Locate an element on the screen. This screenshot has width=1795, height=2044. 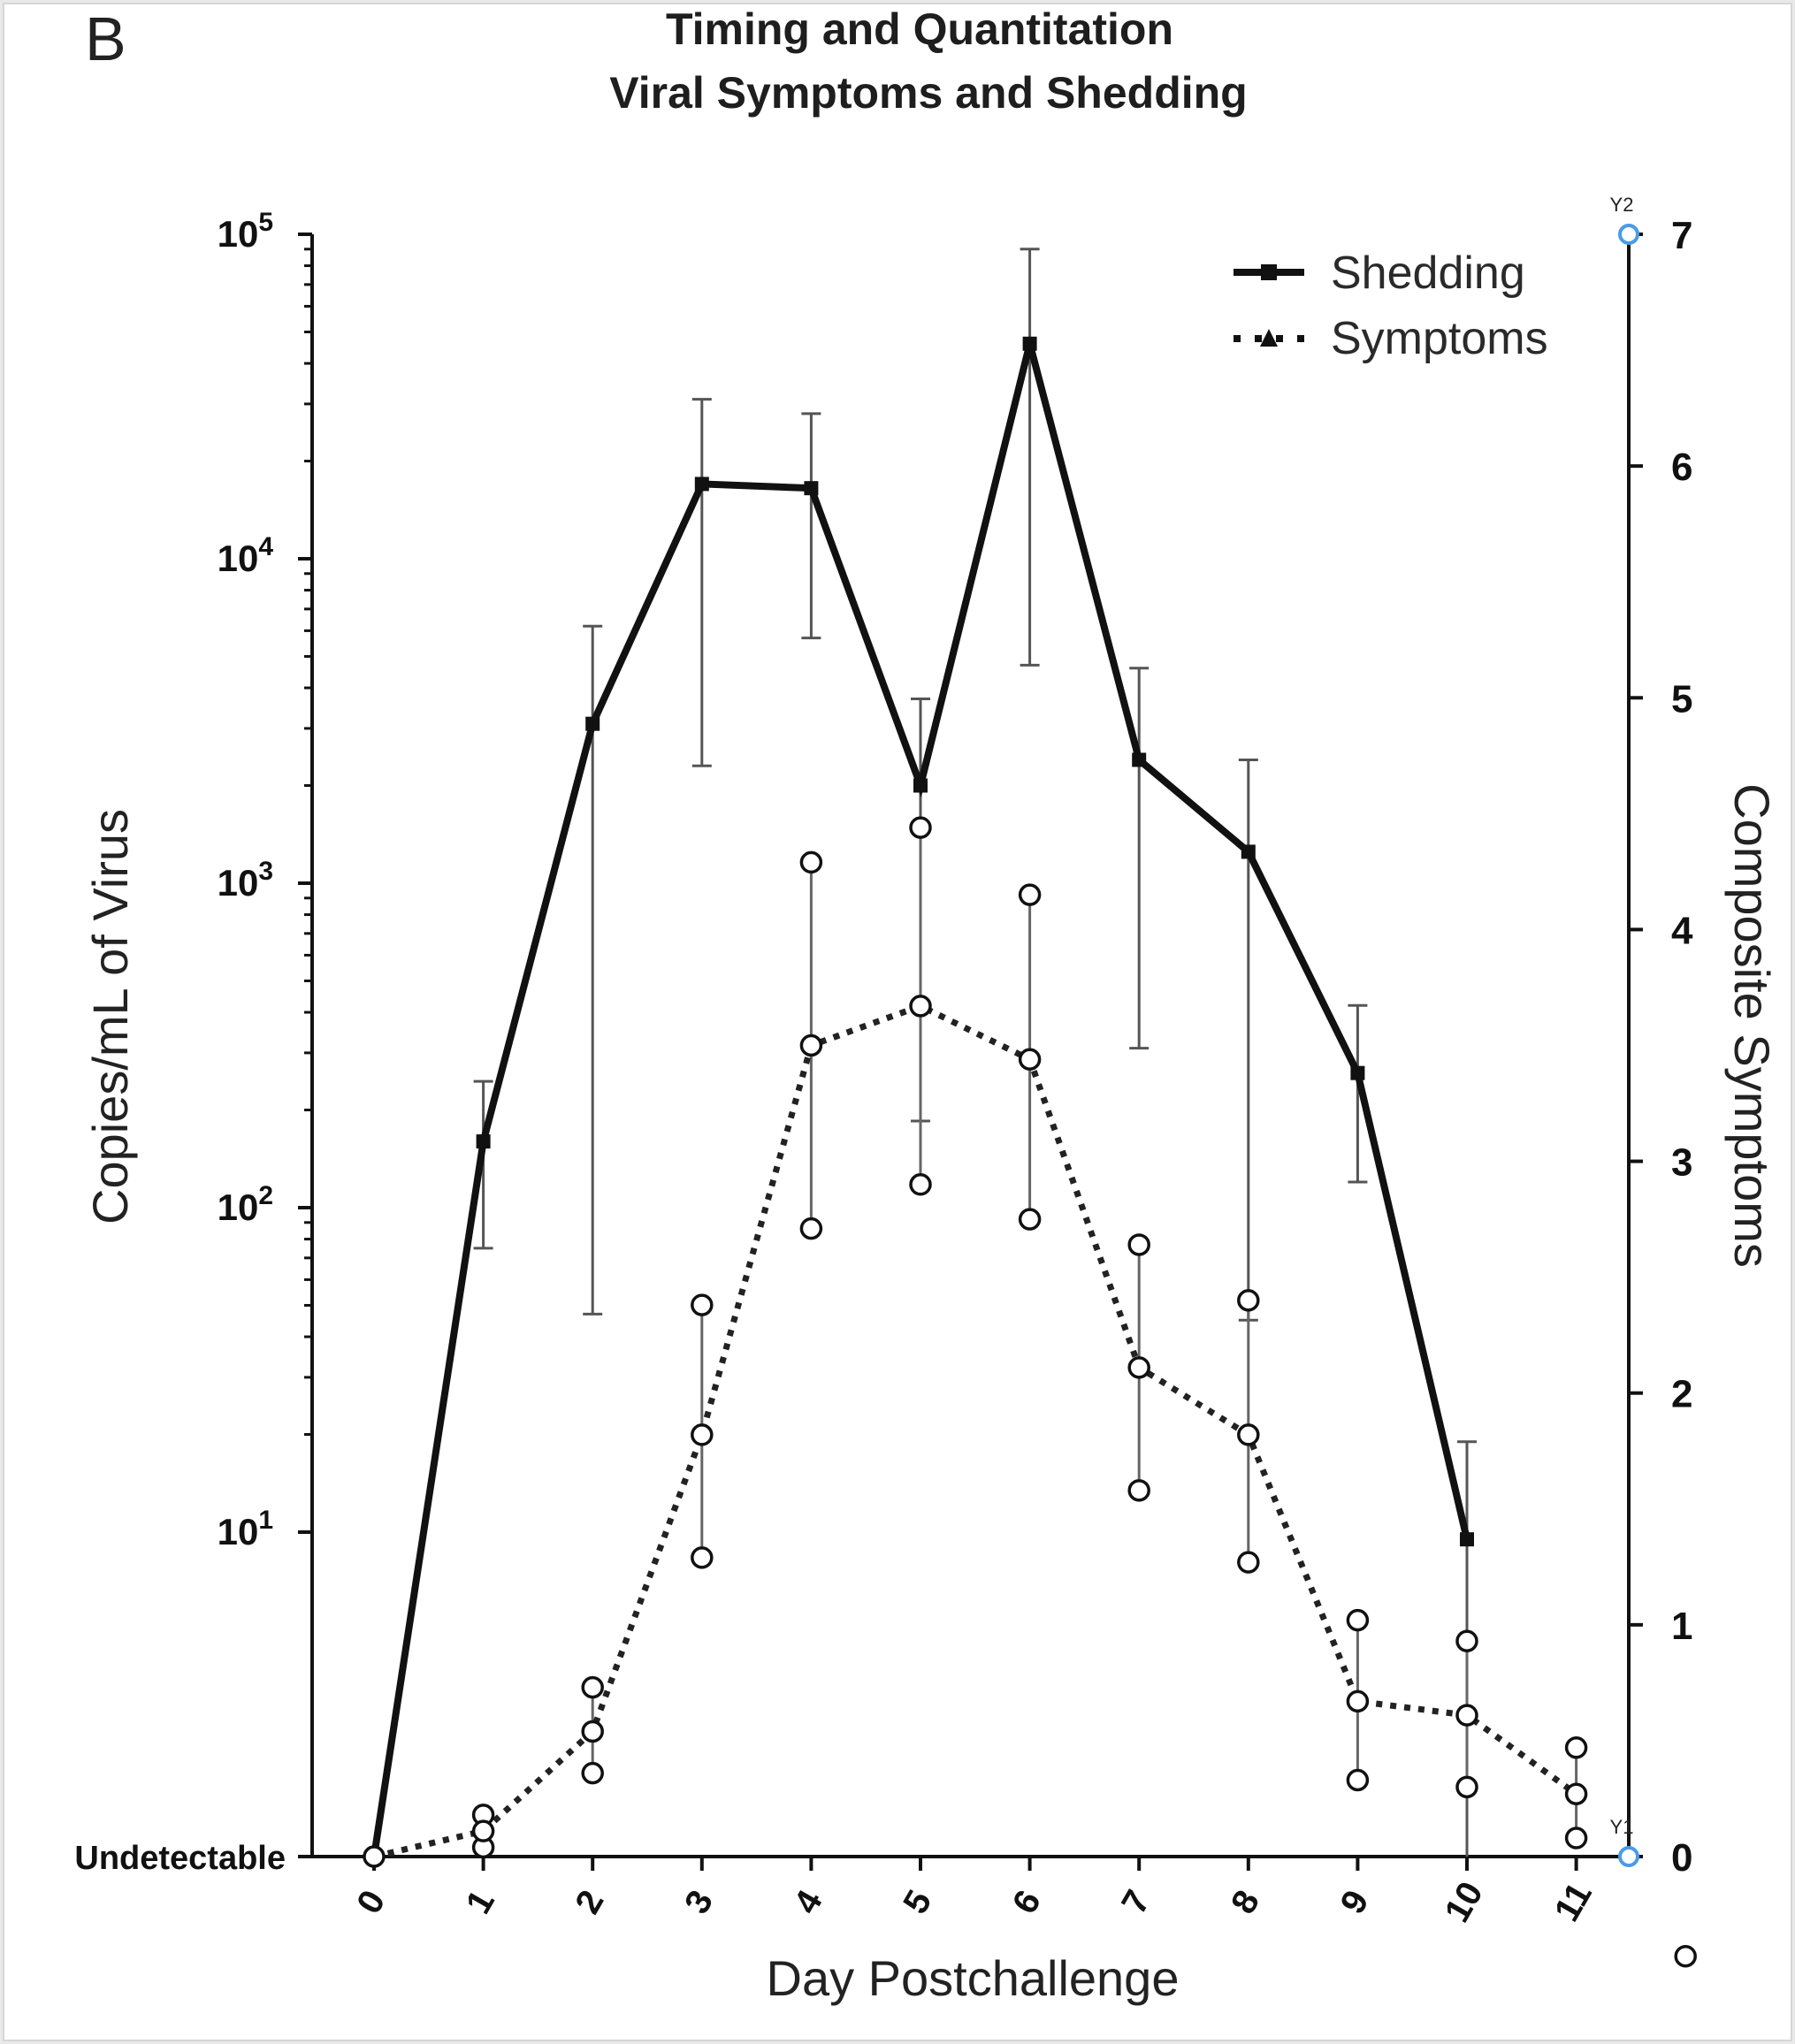
y-right-tick-label: 3 is located at coordinates (1681, 1163).